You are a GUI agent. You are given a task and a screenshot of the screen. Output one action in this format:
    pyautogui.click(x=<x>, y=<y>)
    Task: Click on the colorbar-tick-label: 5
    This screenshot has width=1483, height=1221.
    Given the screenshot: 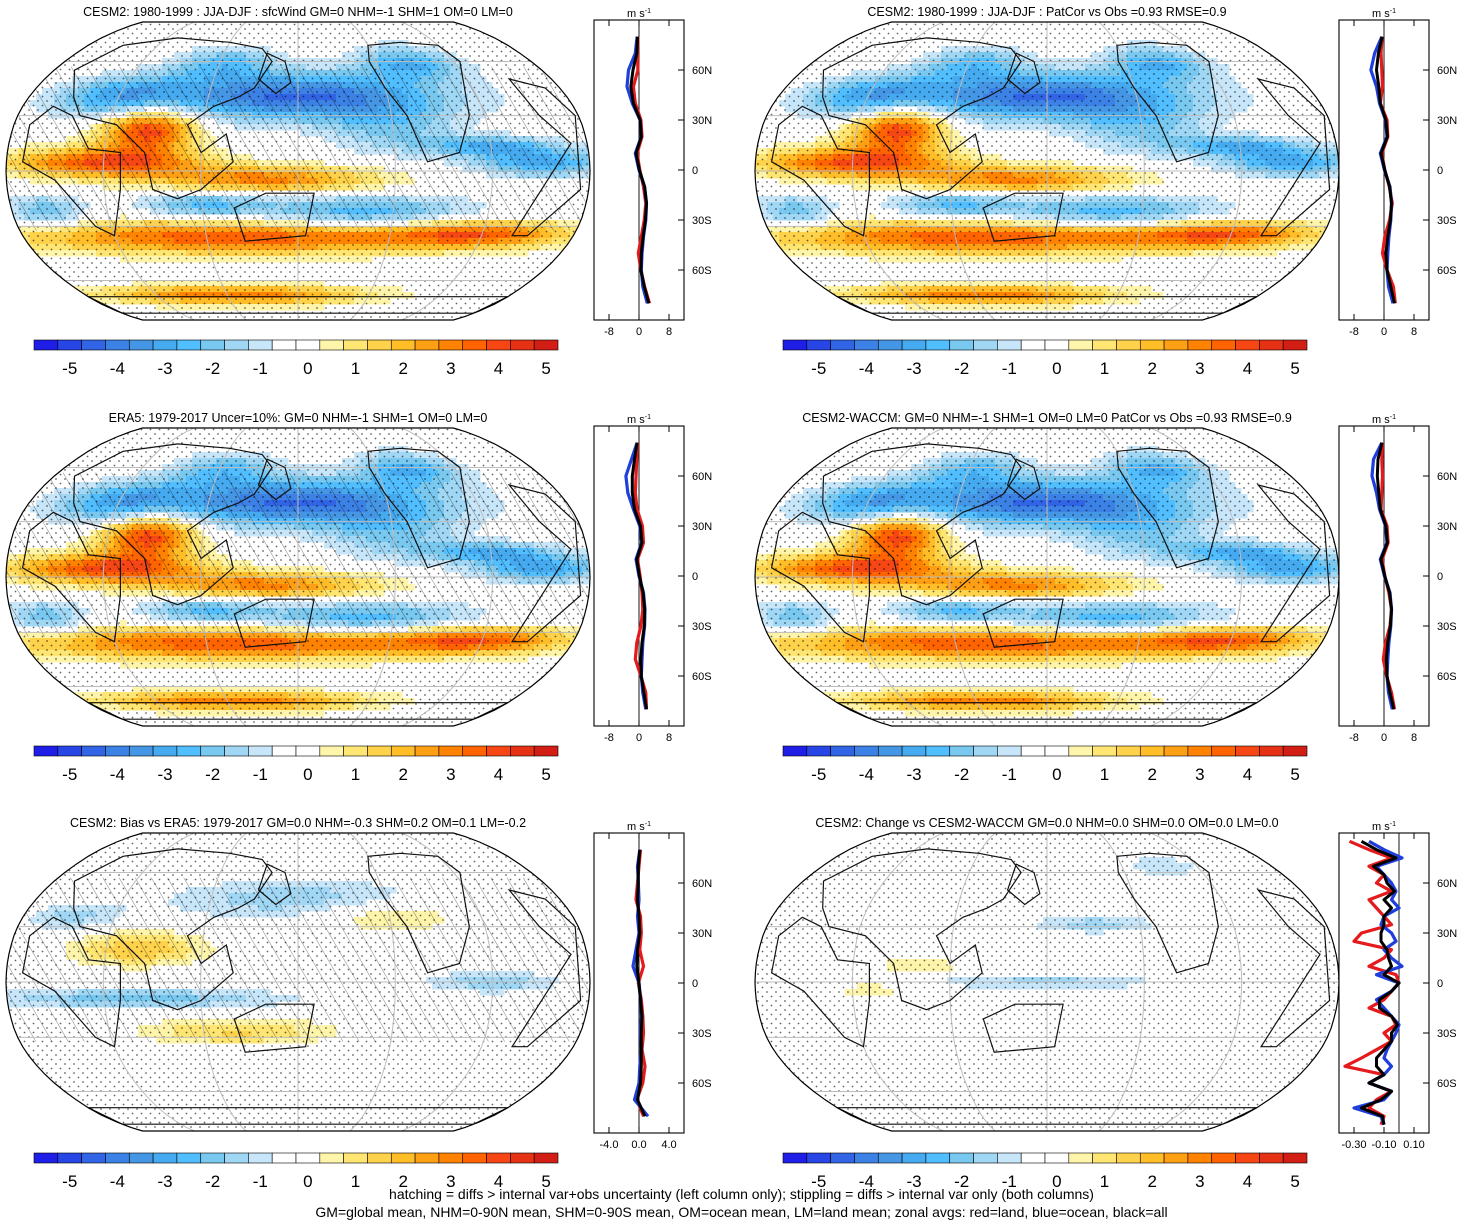 What is the action you would take?
    pyautogui.click(x=545, y=368)
    